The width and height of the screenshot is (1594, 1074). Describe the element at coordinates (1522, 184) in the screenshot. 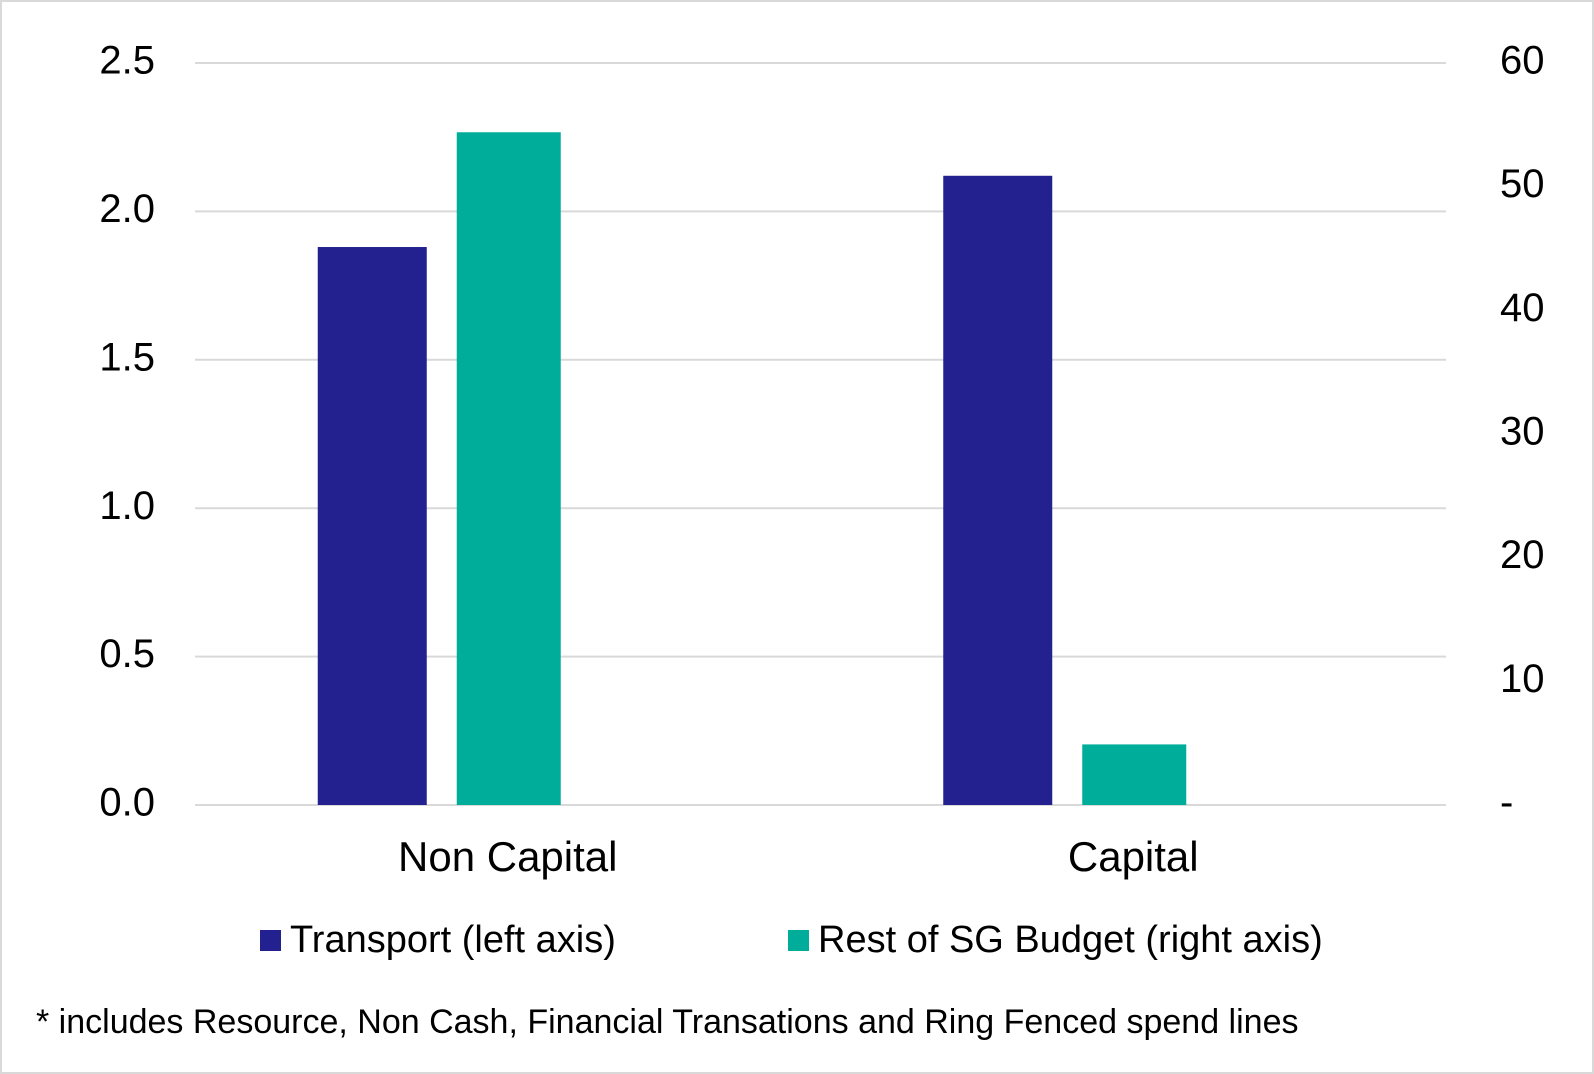

I see `y2-tick-label: 50` at that location.